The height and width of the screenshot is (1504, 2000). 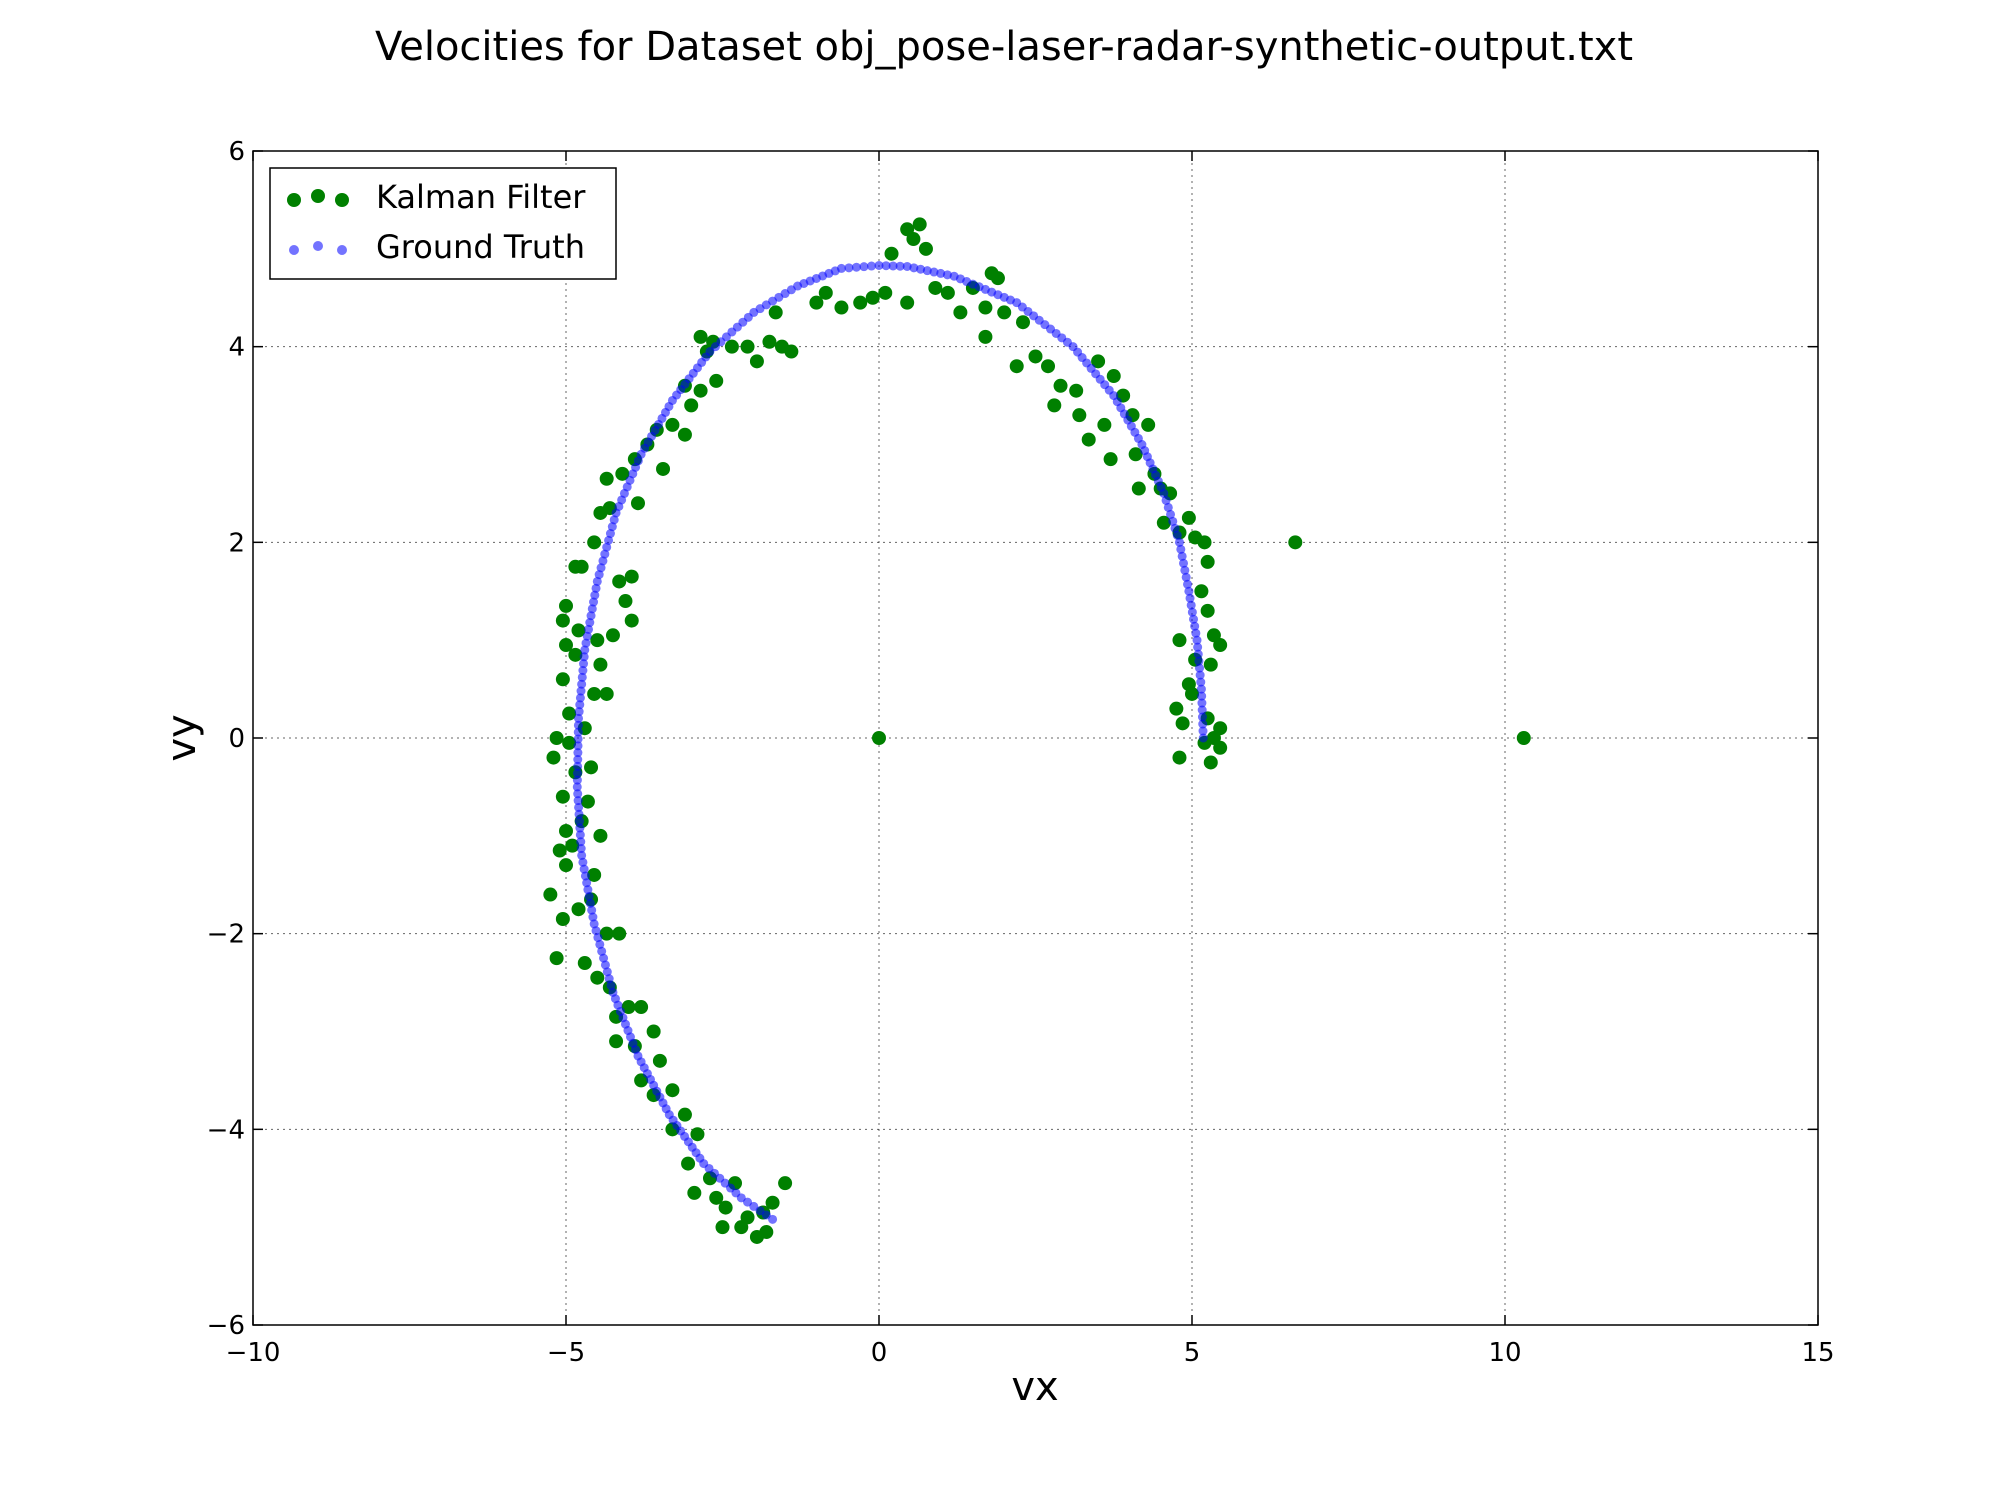 What do you see at coordinates (1192, 1353) in the screenshot?
I see `x-tick-label: 5` at bounding box center [1192, 1353].